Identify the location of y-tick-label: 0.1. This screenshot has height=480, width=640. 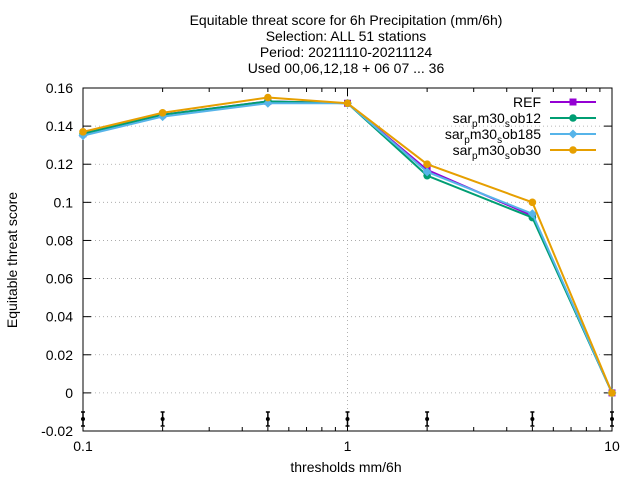
(64, 202).